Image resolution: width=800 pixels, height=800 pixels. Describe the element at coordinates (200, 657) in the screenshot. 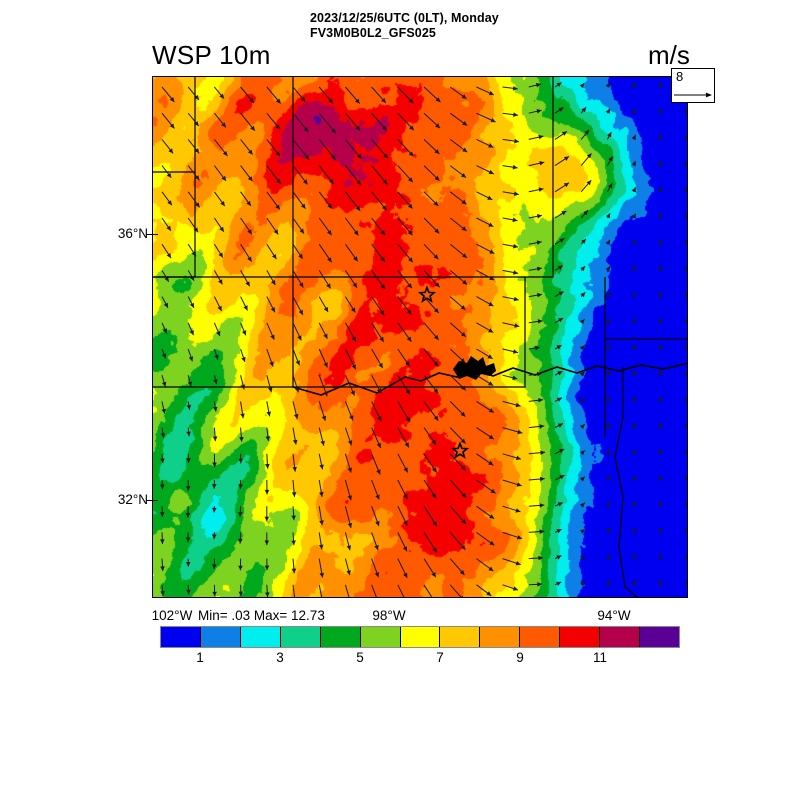

I see `colorbar-tick-1: 1` at that location.